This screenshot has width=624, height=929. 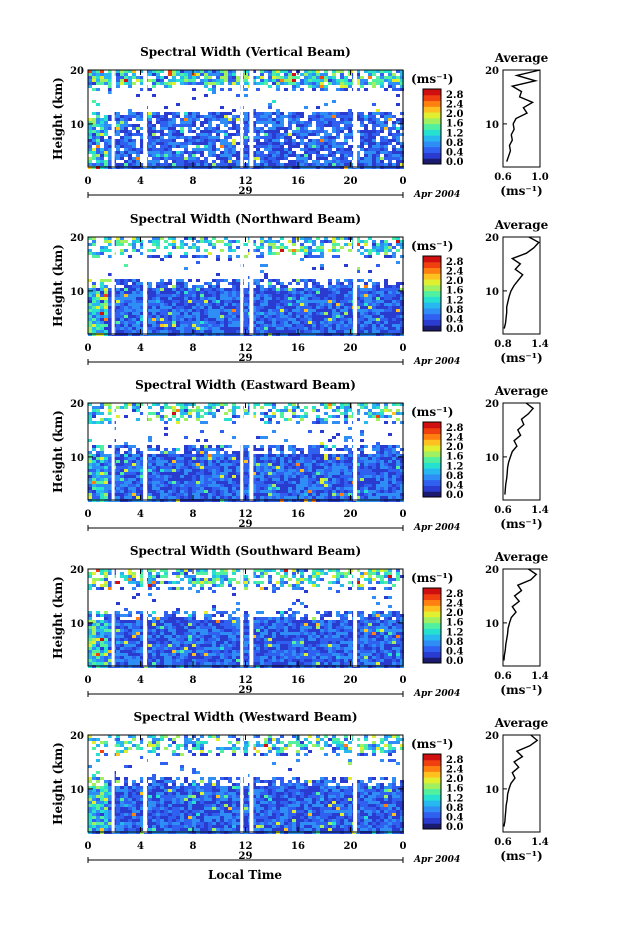 I want to click on colorbar-tick-label: 0.0, so click(x=454, y=162).